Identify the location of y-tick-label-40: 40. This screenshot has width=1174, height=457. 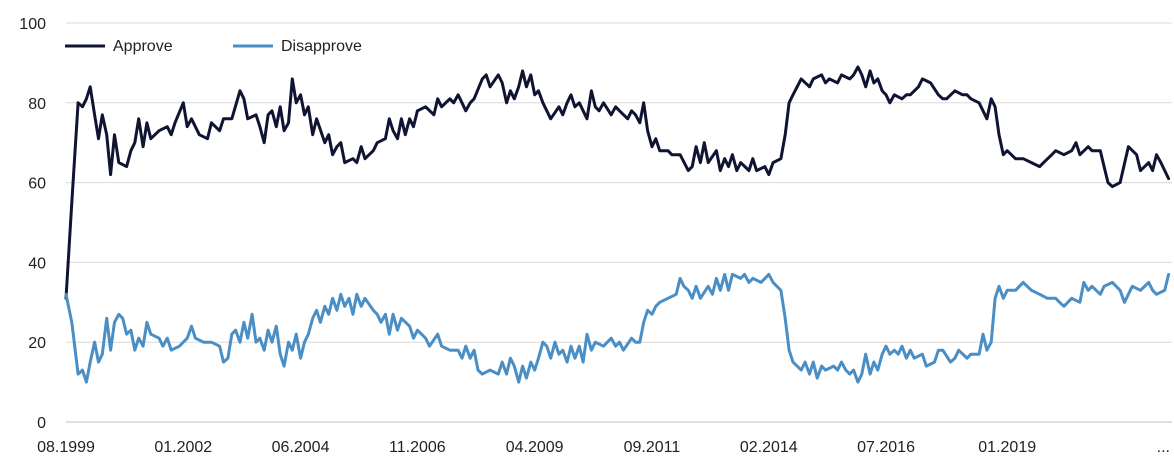
(37, 263).